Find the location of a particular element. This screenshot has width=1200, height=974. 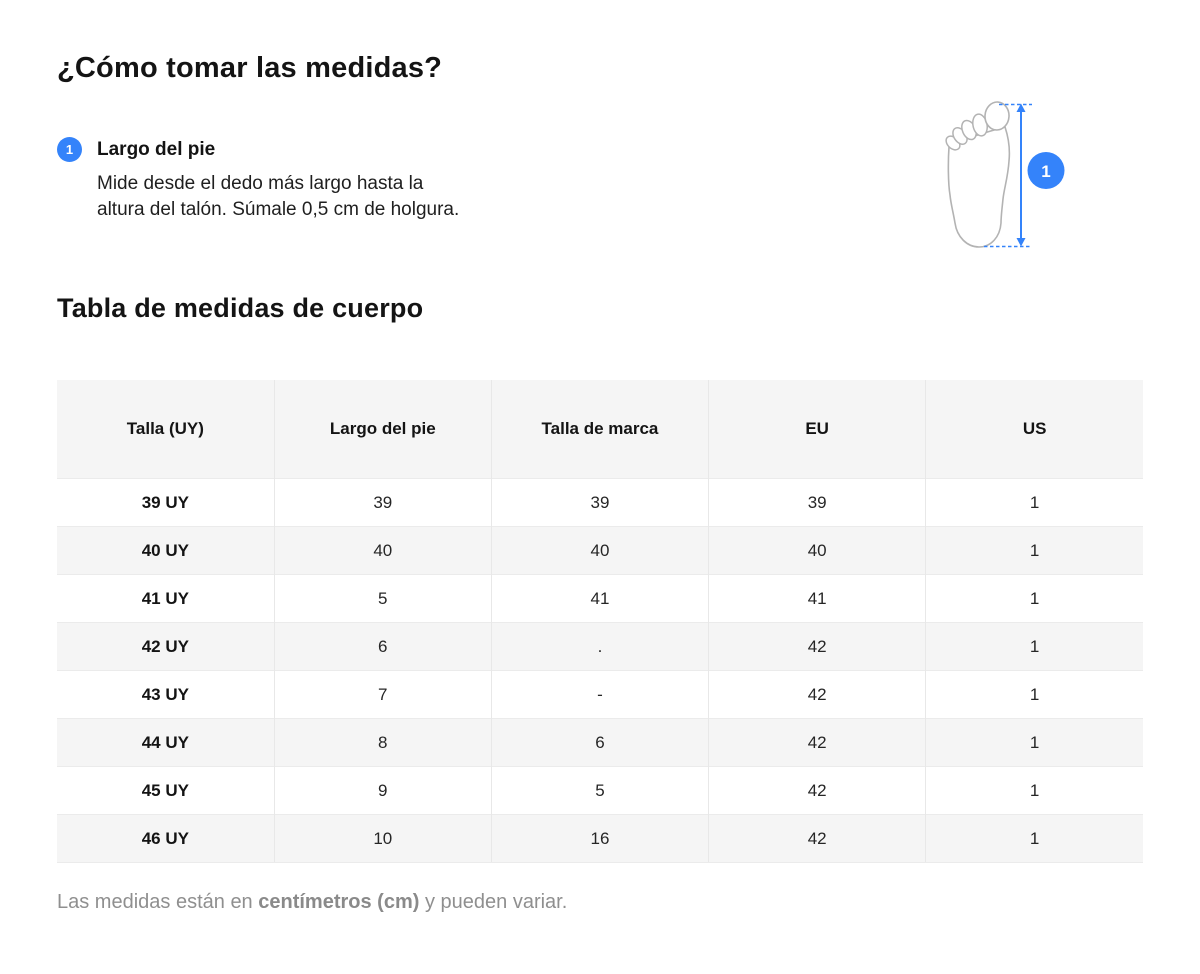

step-number-badge: 1 is located at coordinates (69, 149).